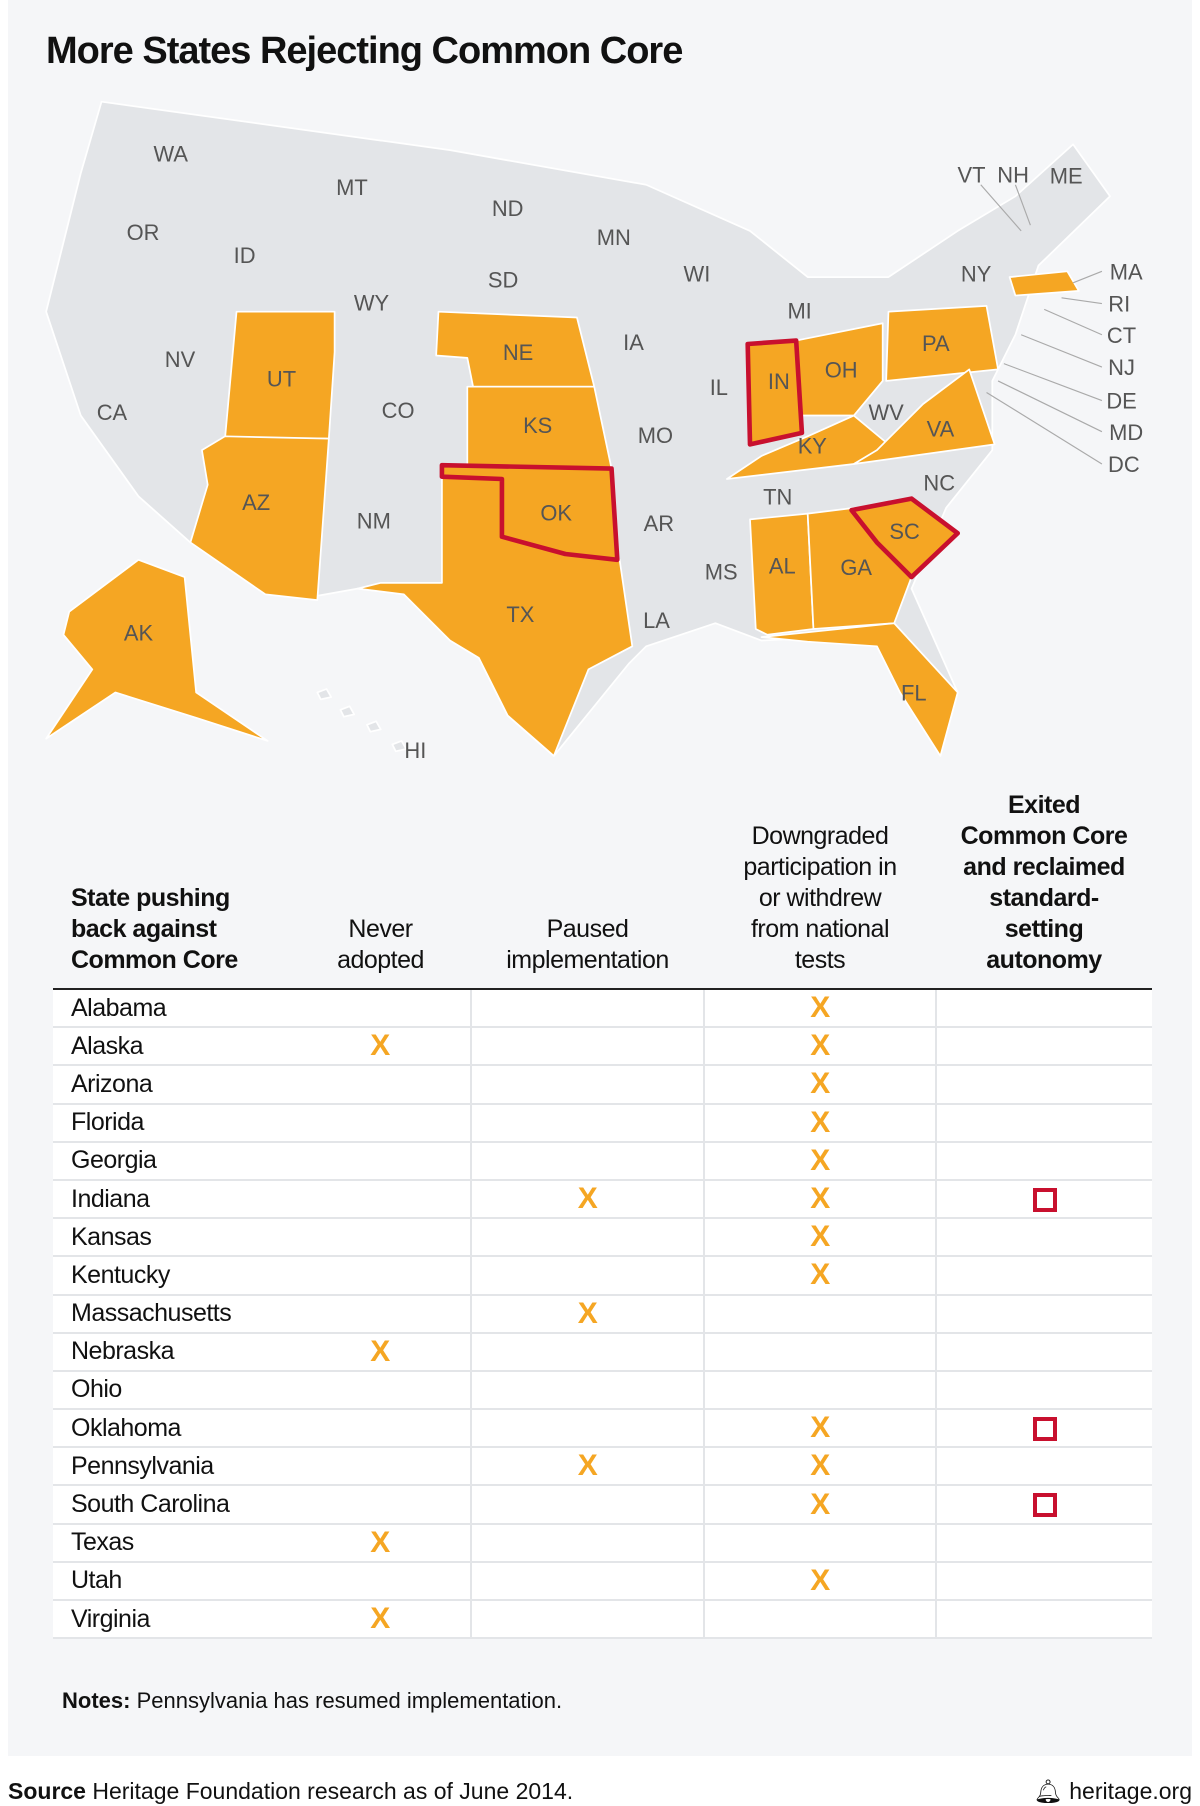 The width and height of the screenshot is (1200, 1806). Describe the element at coordinates (180, 359) in the screenshot. I see `map-label-nv: NV` at that location.